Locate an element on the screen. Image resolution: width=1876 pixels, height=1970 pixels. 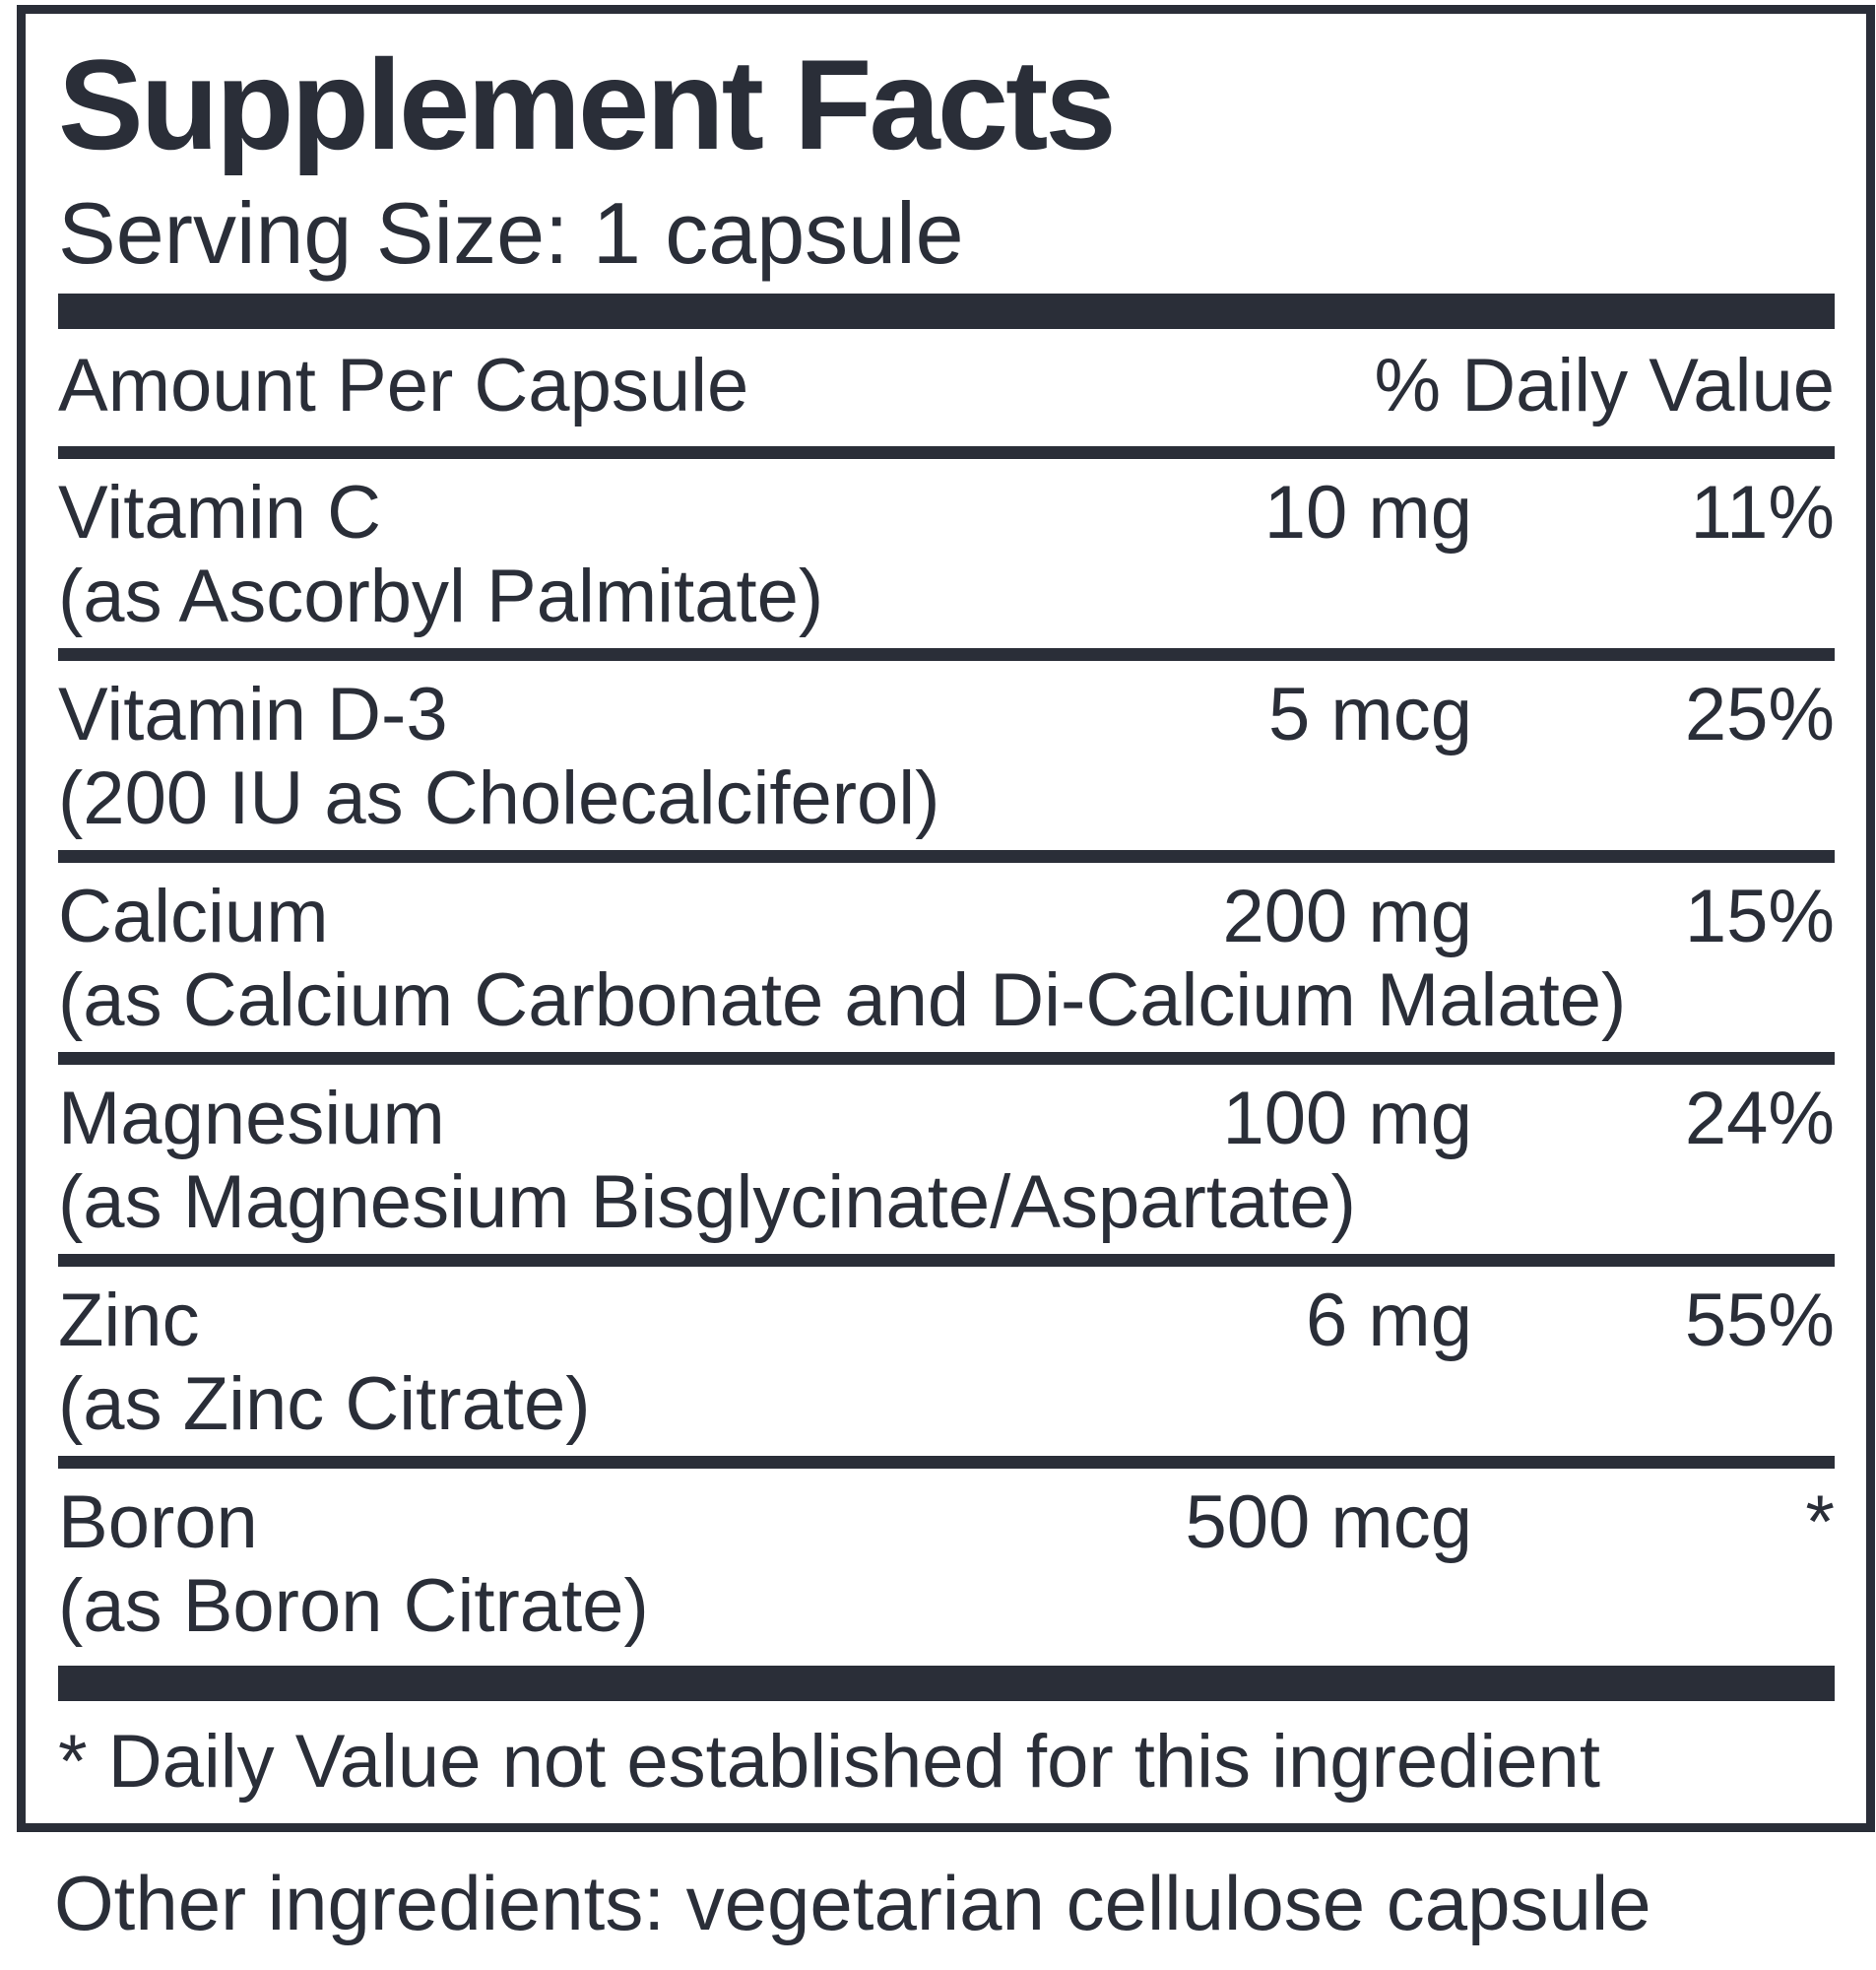
ingredient-amount: 200 mg is located at coordinates (1347, 916).